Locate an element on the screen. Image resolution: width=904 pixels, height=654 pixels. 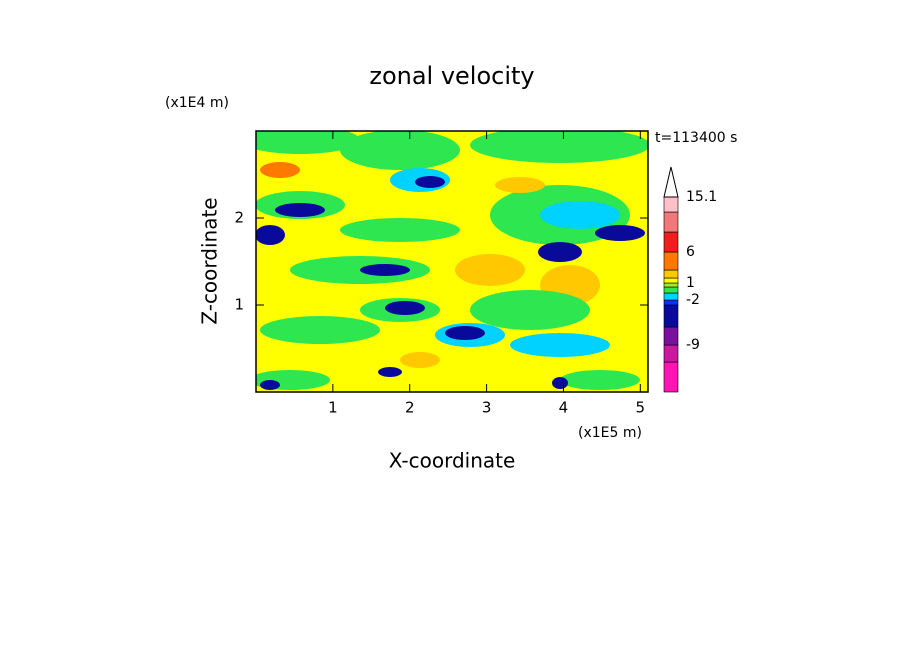
y-tick-label: 2 is located at coordinates (239, 218).